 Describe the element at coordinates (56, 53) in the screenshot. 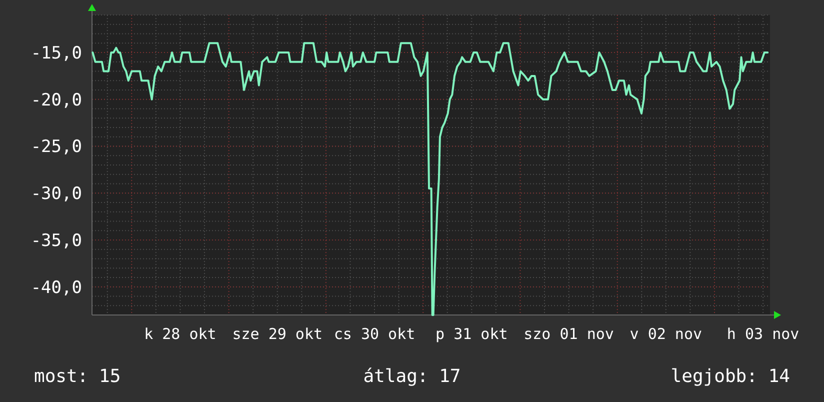

I see `y-tick-label: -15,0` at that location.